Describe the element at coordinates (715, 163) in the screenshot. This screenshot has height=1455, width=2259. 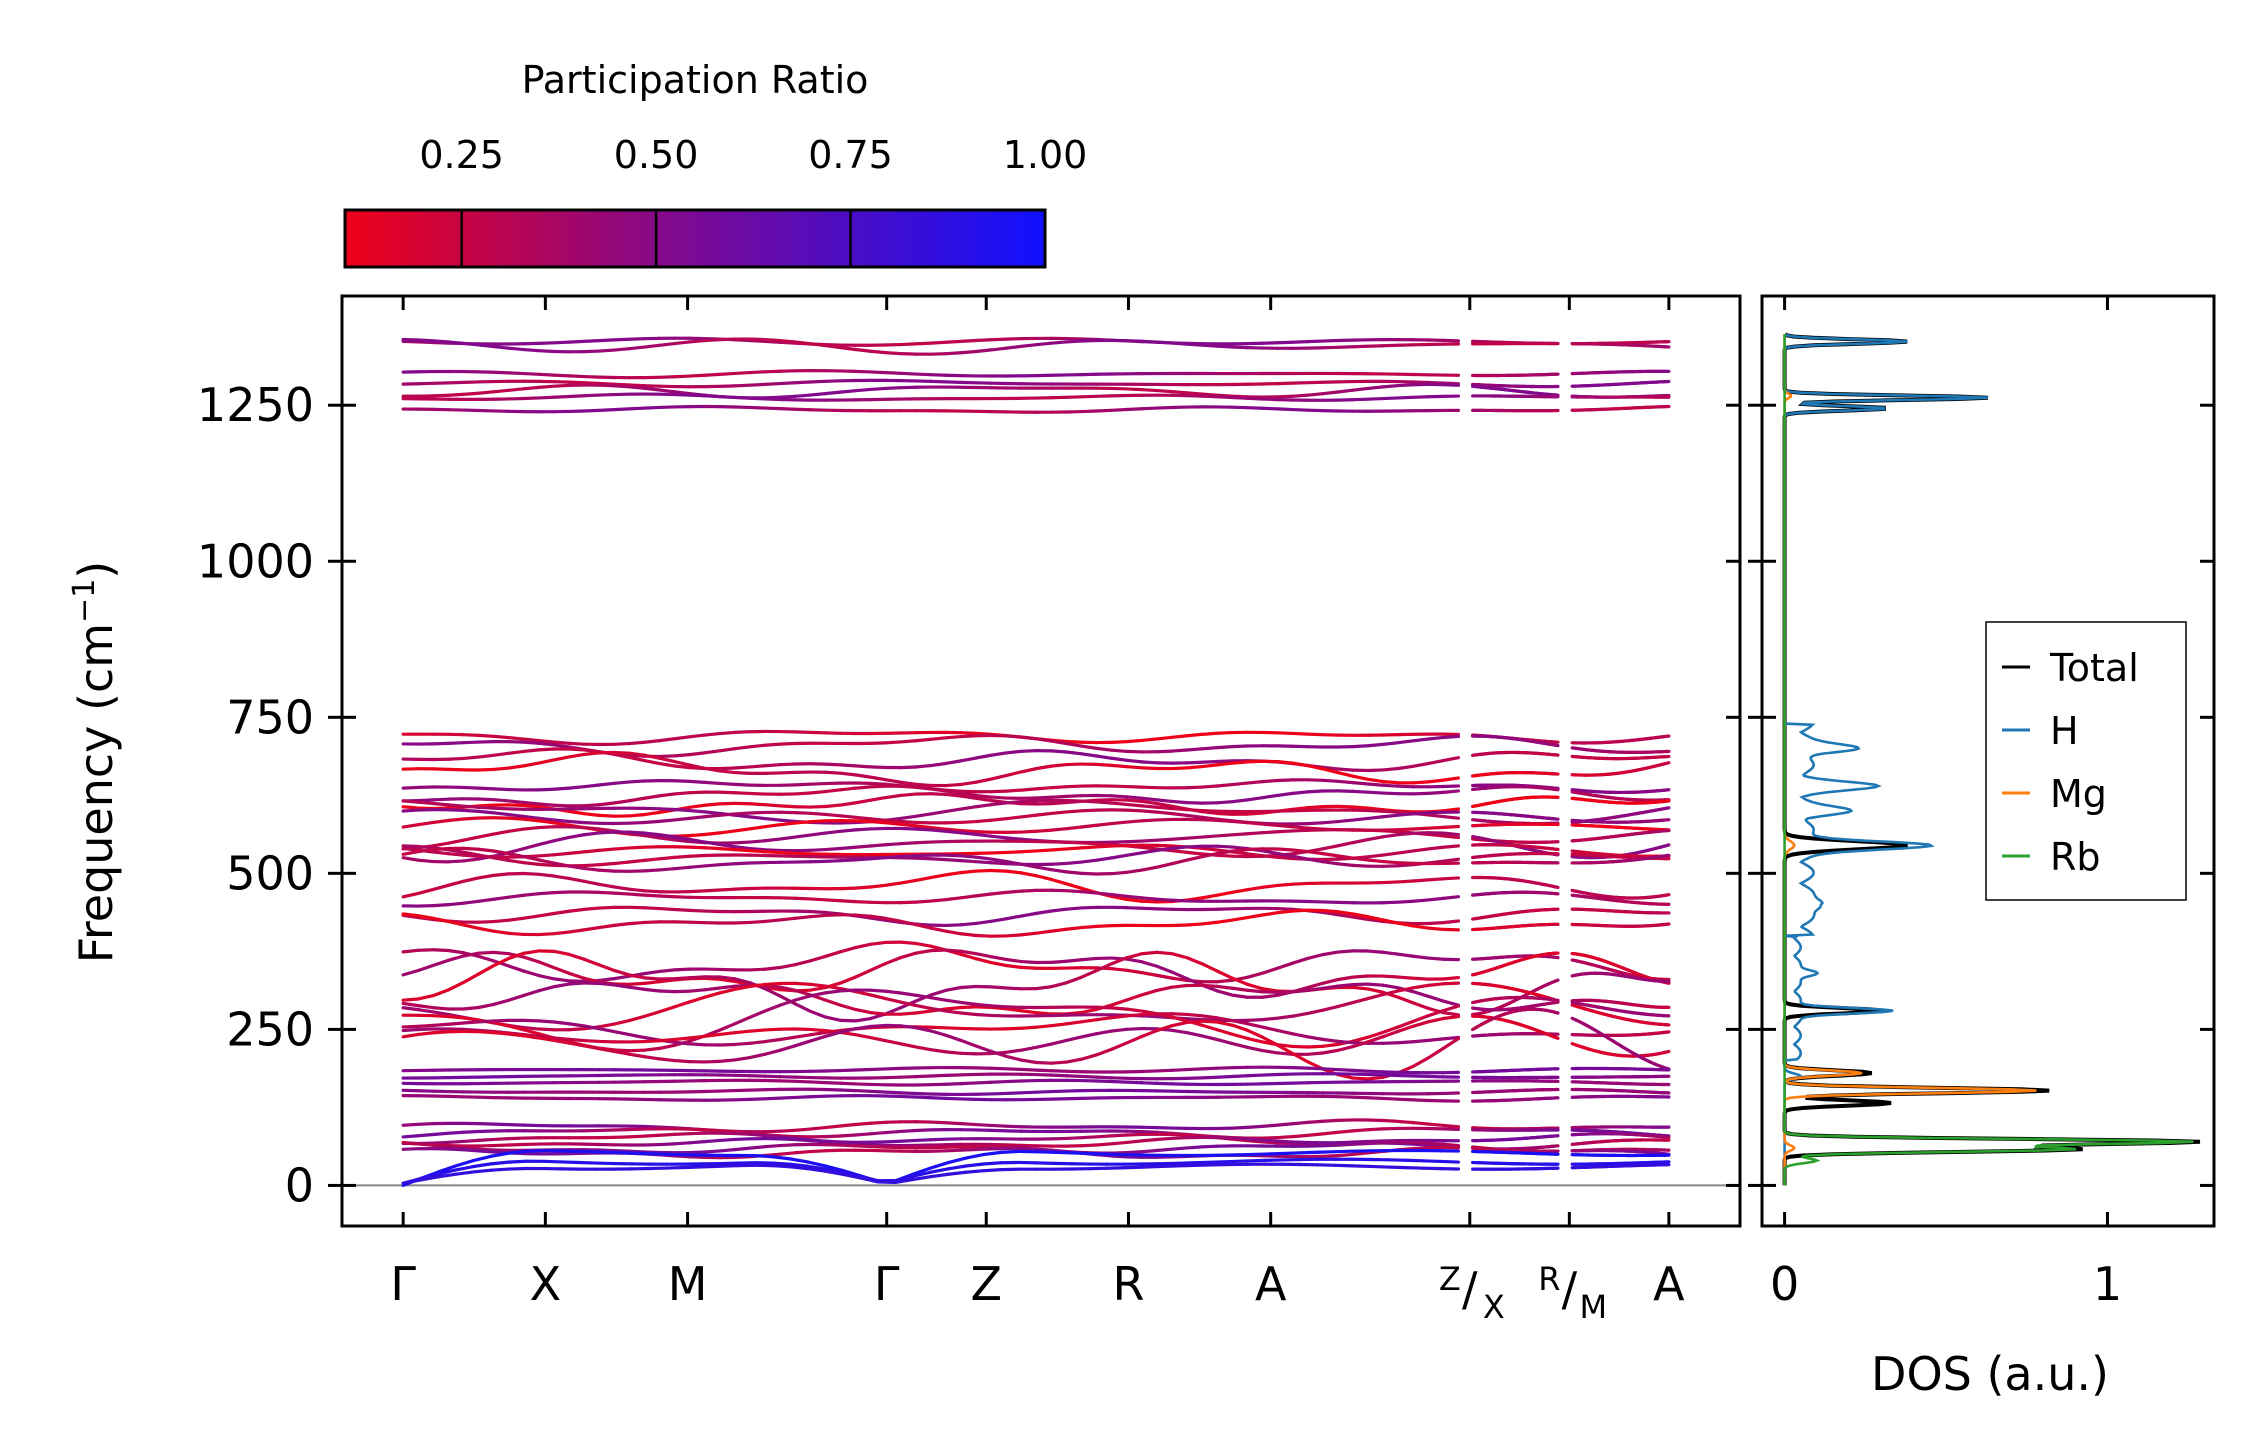
I see `colorbar: Participation Ratio 0.25 0.50 0.75 1.00` at that location.